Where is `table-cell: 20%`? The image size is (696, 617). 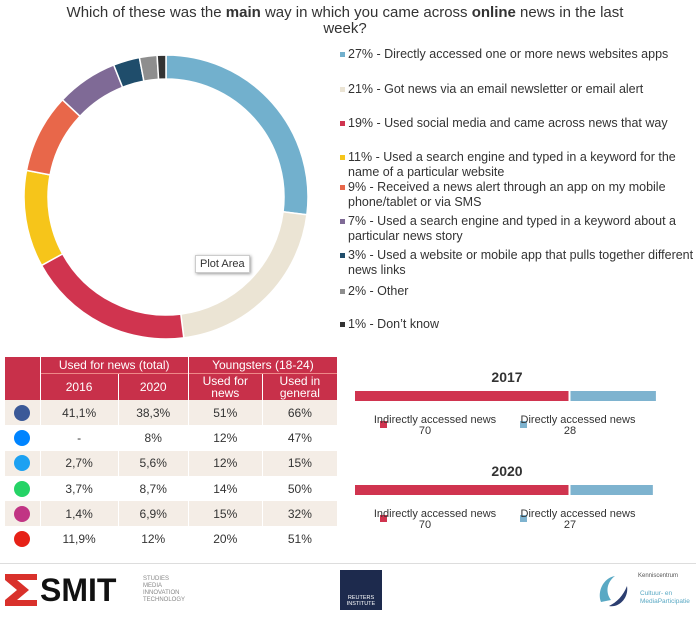
table-cell: 20% is located at coordinates (225, 539).